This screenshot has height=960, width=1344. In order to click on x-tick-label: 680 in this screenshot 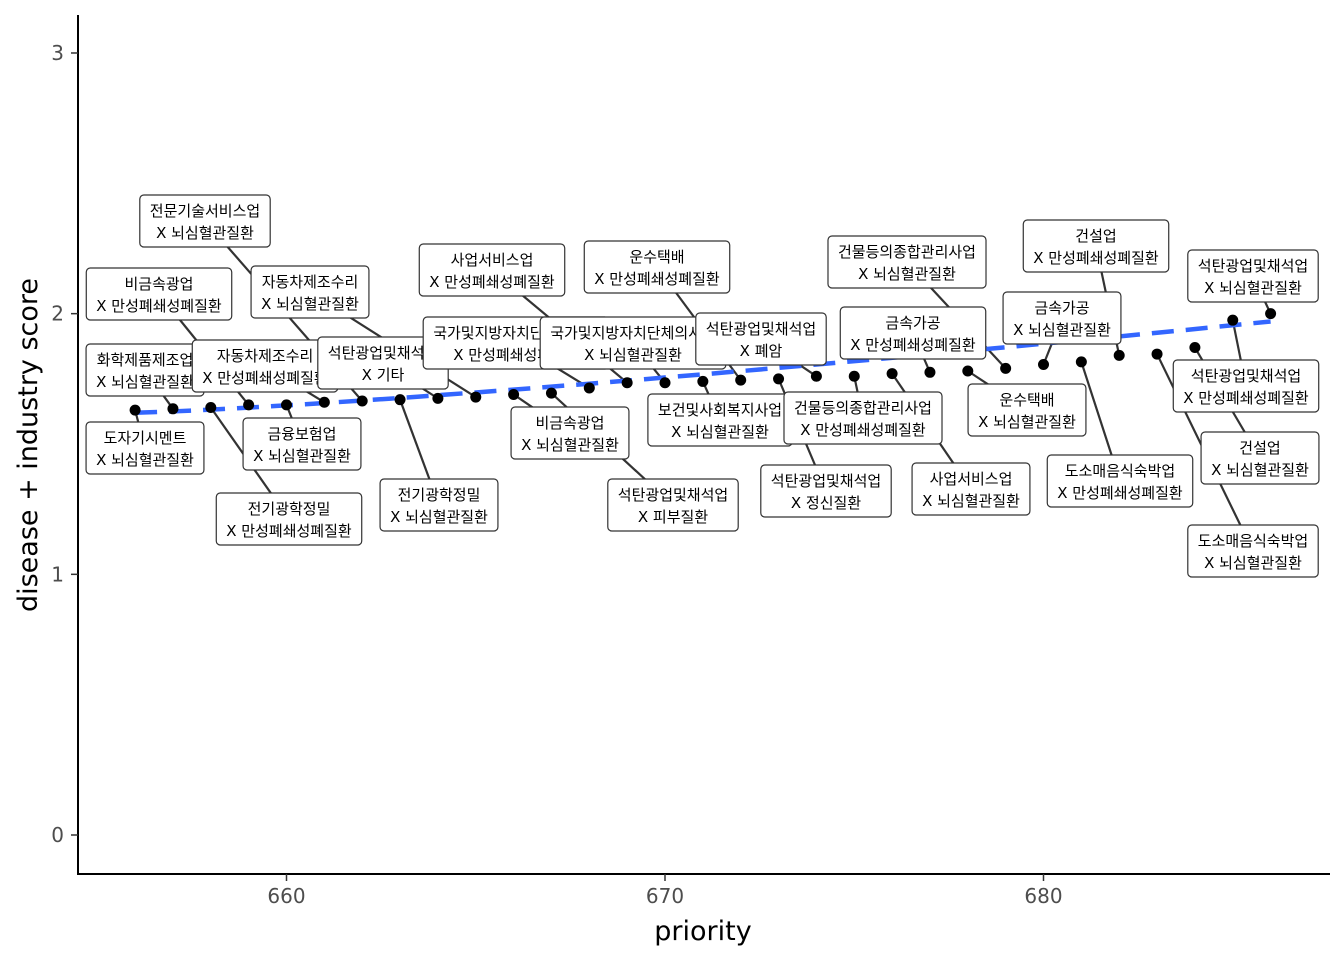, I will do `click(1043, 896)`.